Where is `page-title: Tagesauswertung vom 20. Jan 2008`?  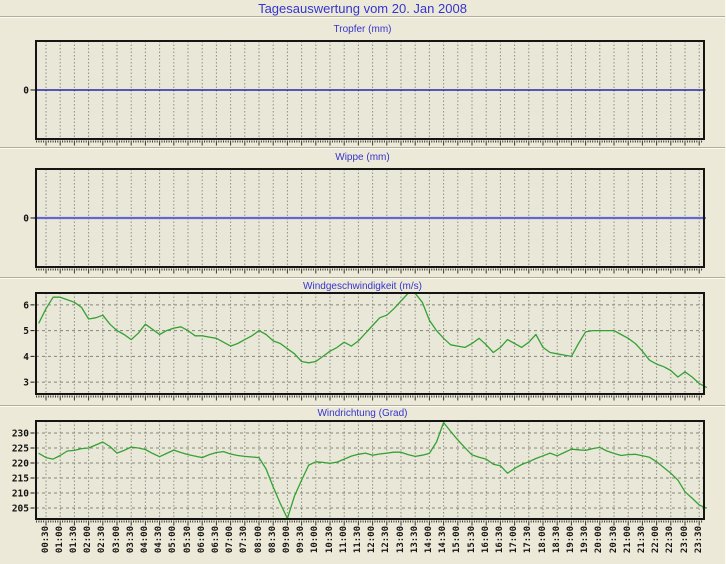
page-title: Tagesauswertung vom 20. Jan 2008 is located at coordinates (362, 8).